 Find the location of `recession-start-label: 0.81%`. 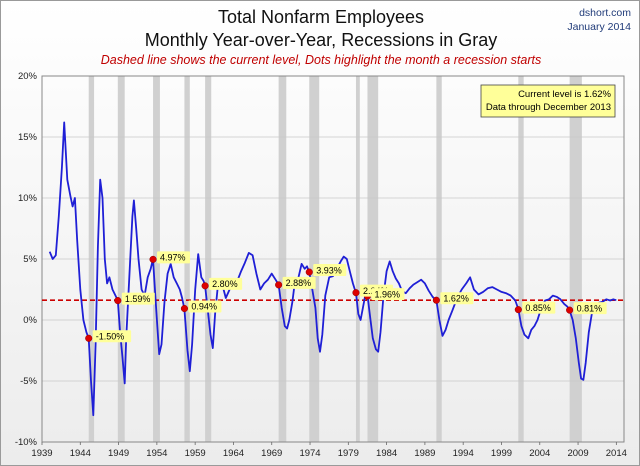

recession-start-label: 0.81% is located at coordinates (590, 308).